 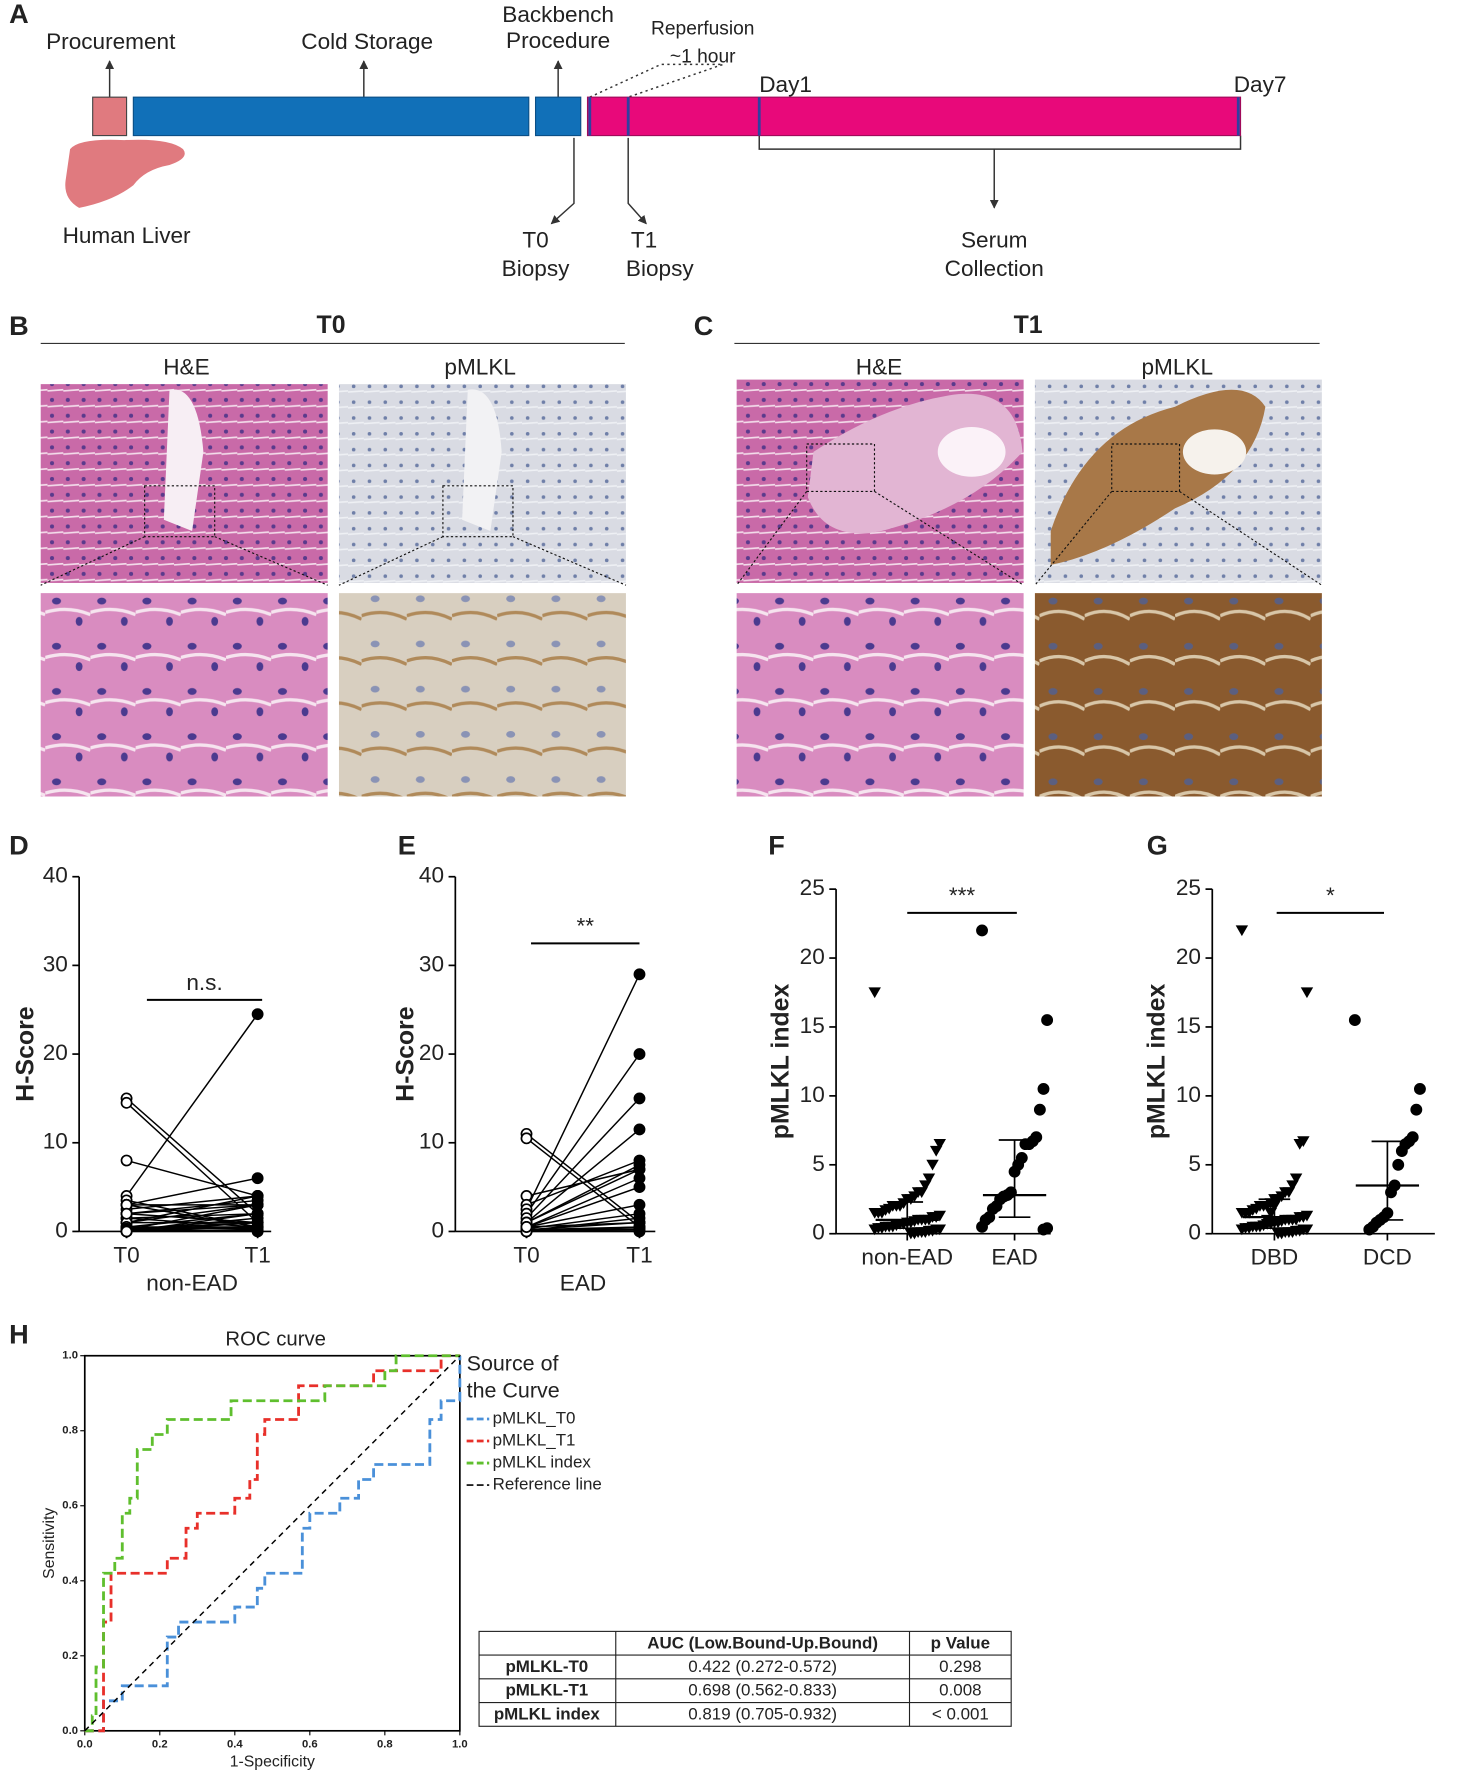 What do you see at coordinates (70, 1656) in the screenshot?
I see `y-tick-label: 0.2` at bounding box center [70, 1656].